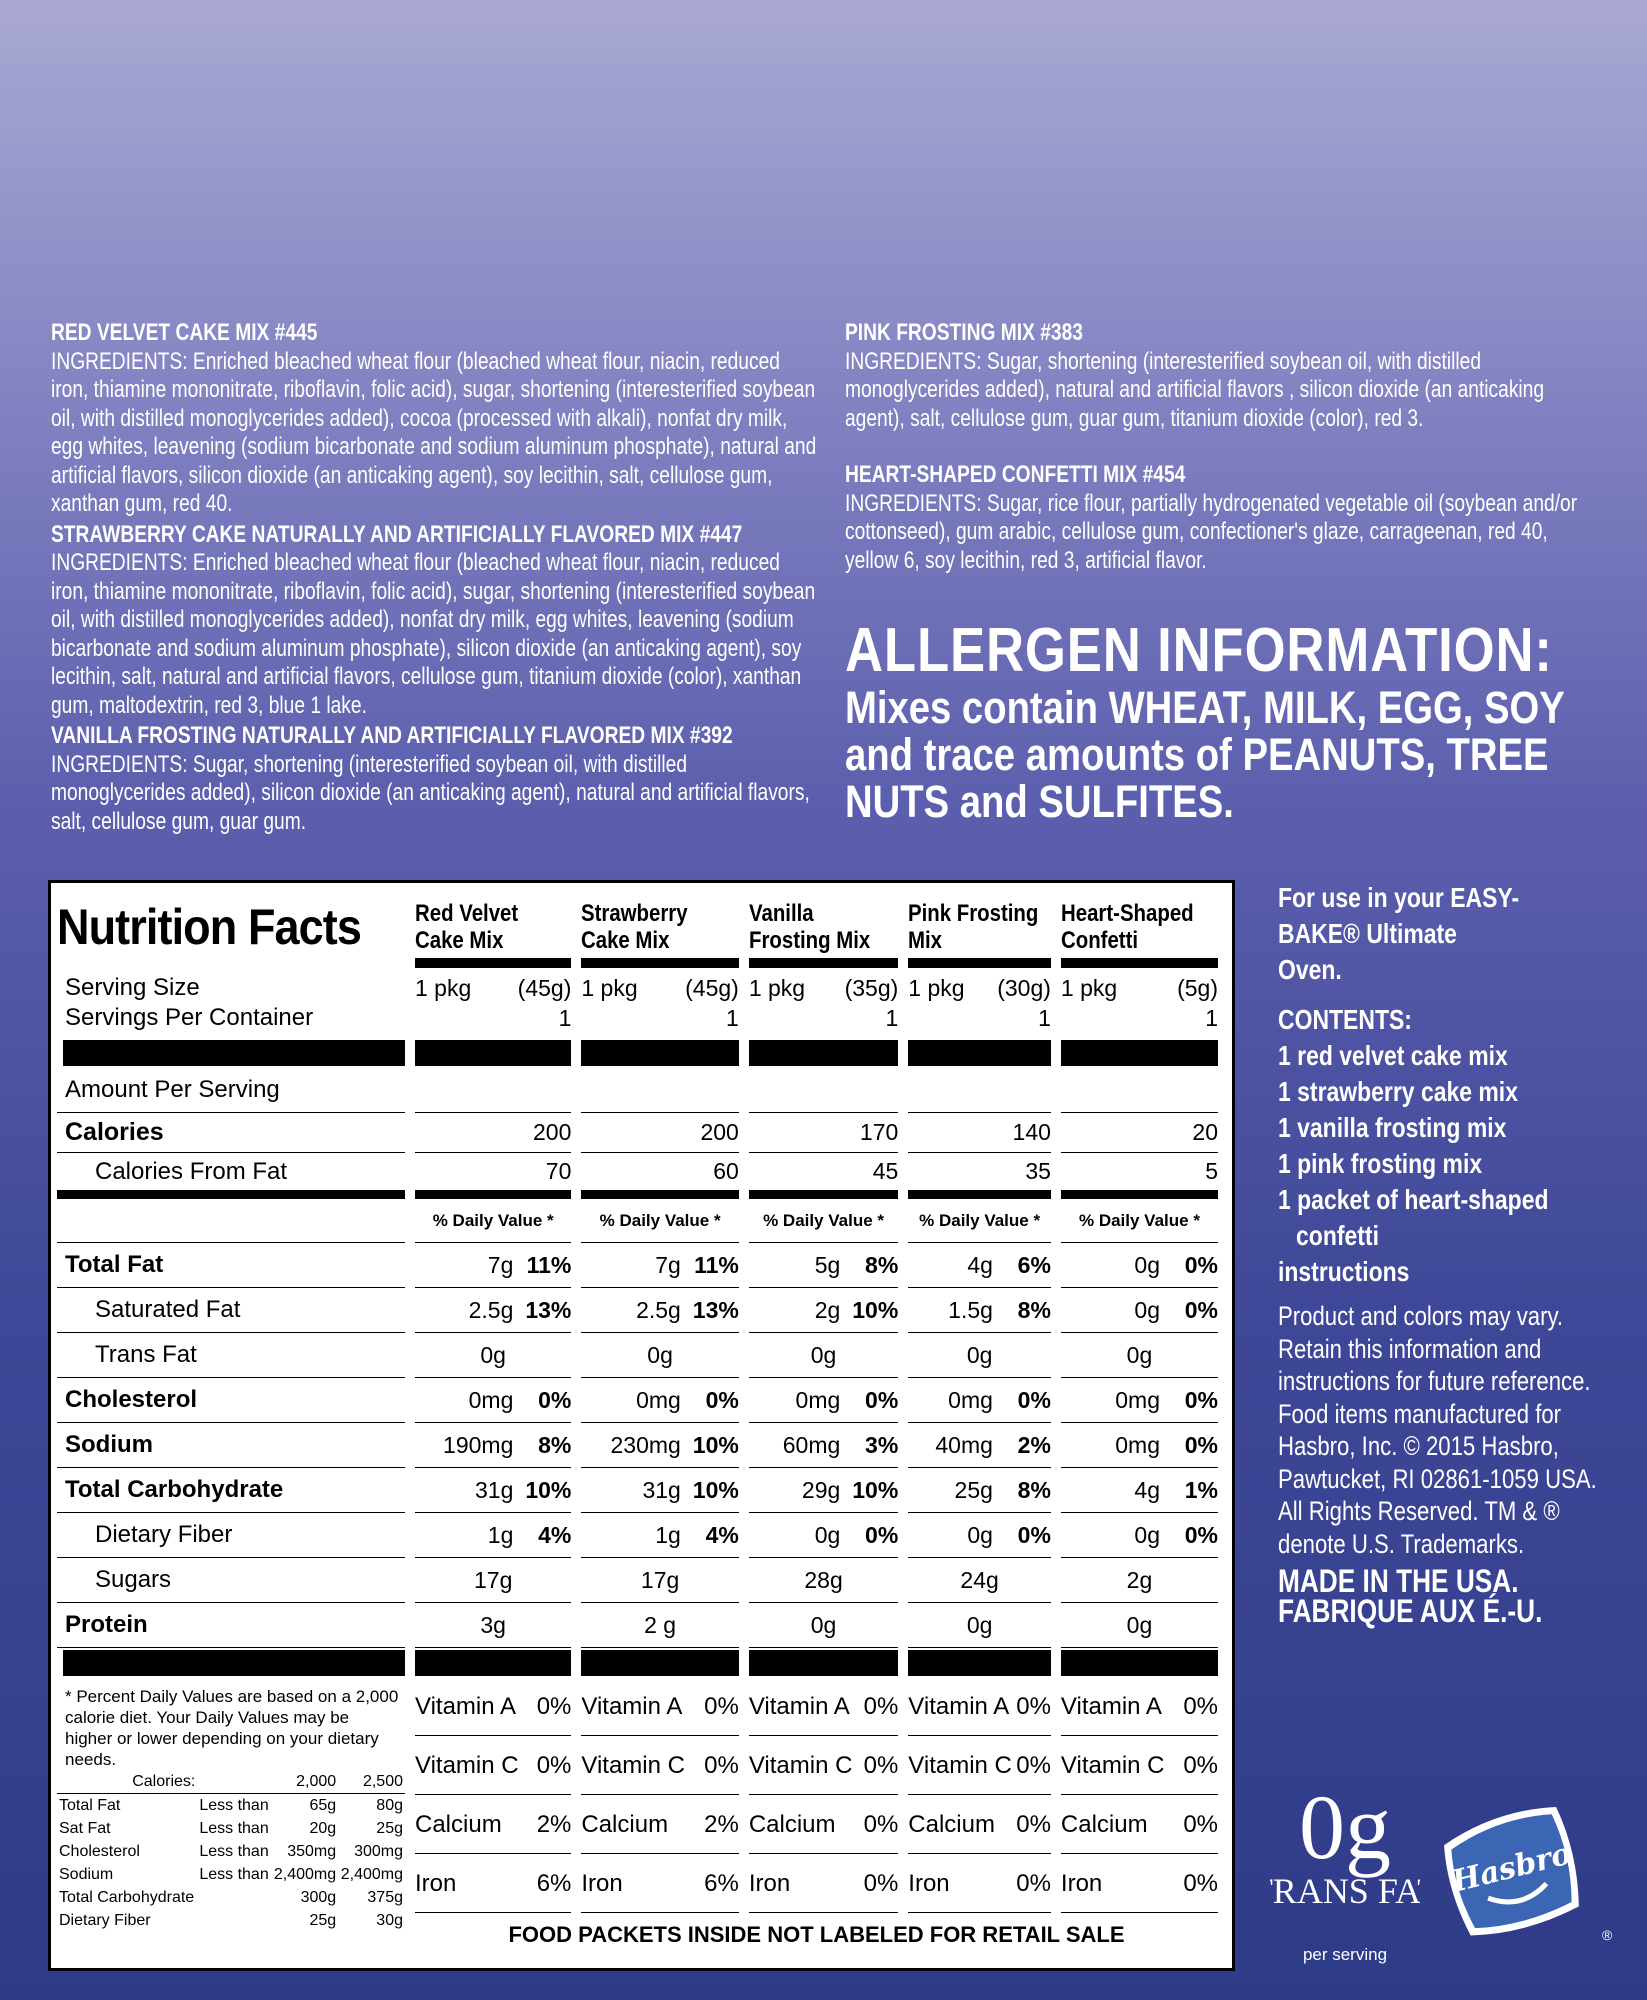 This screenshot has width=1647, height=2000. What do you see at coordinates (131, 1399) in the screenshot?
I see `nutrient-label: Cholesterol` at bounding box center [131, 1399].